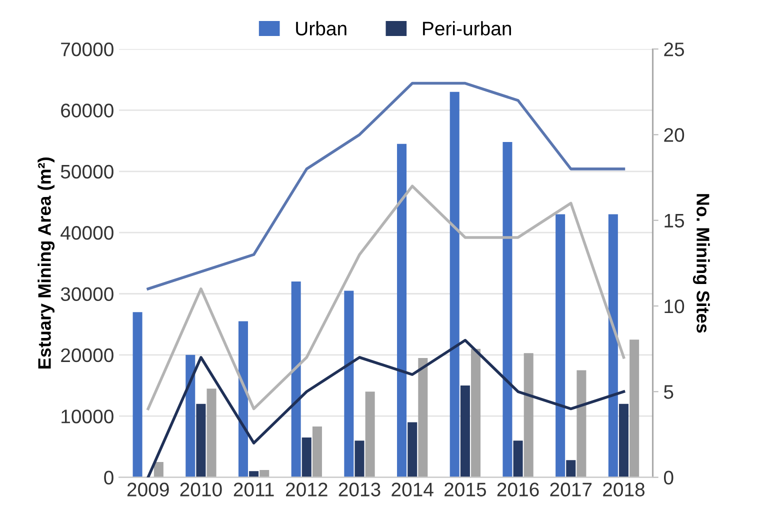  Describe the element at coordinates (467, 28) in the screenshot. I see `legend-label: Peri-urban` at that location.